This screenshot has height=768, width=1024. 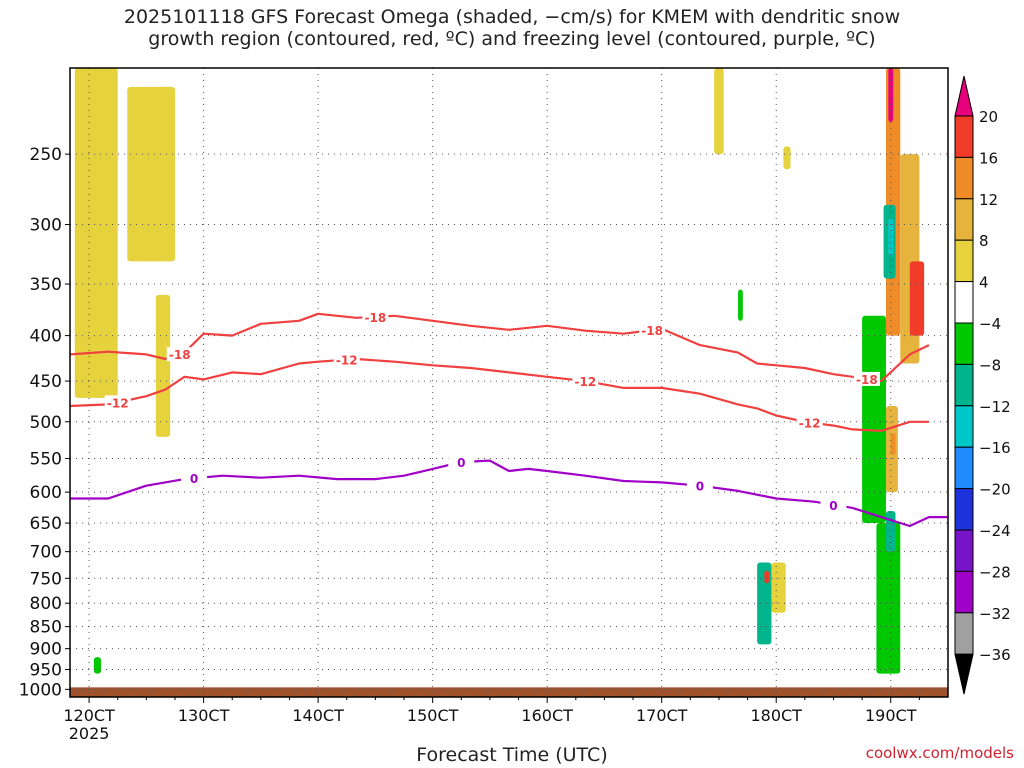 What do you see at coordinates (89, 715) in the screenshot?
I see `x-tick-label: 120CT` at bounding box center [89, 715].